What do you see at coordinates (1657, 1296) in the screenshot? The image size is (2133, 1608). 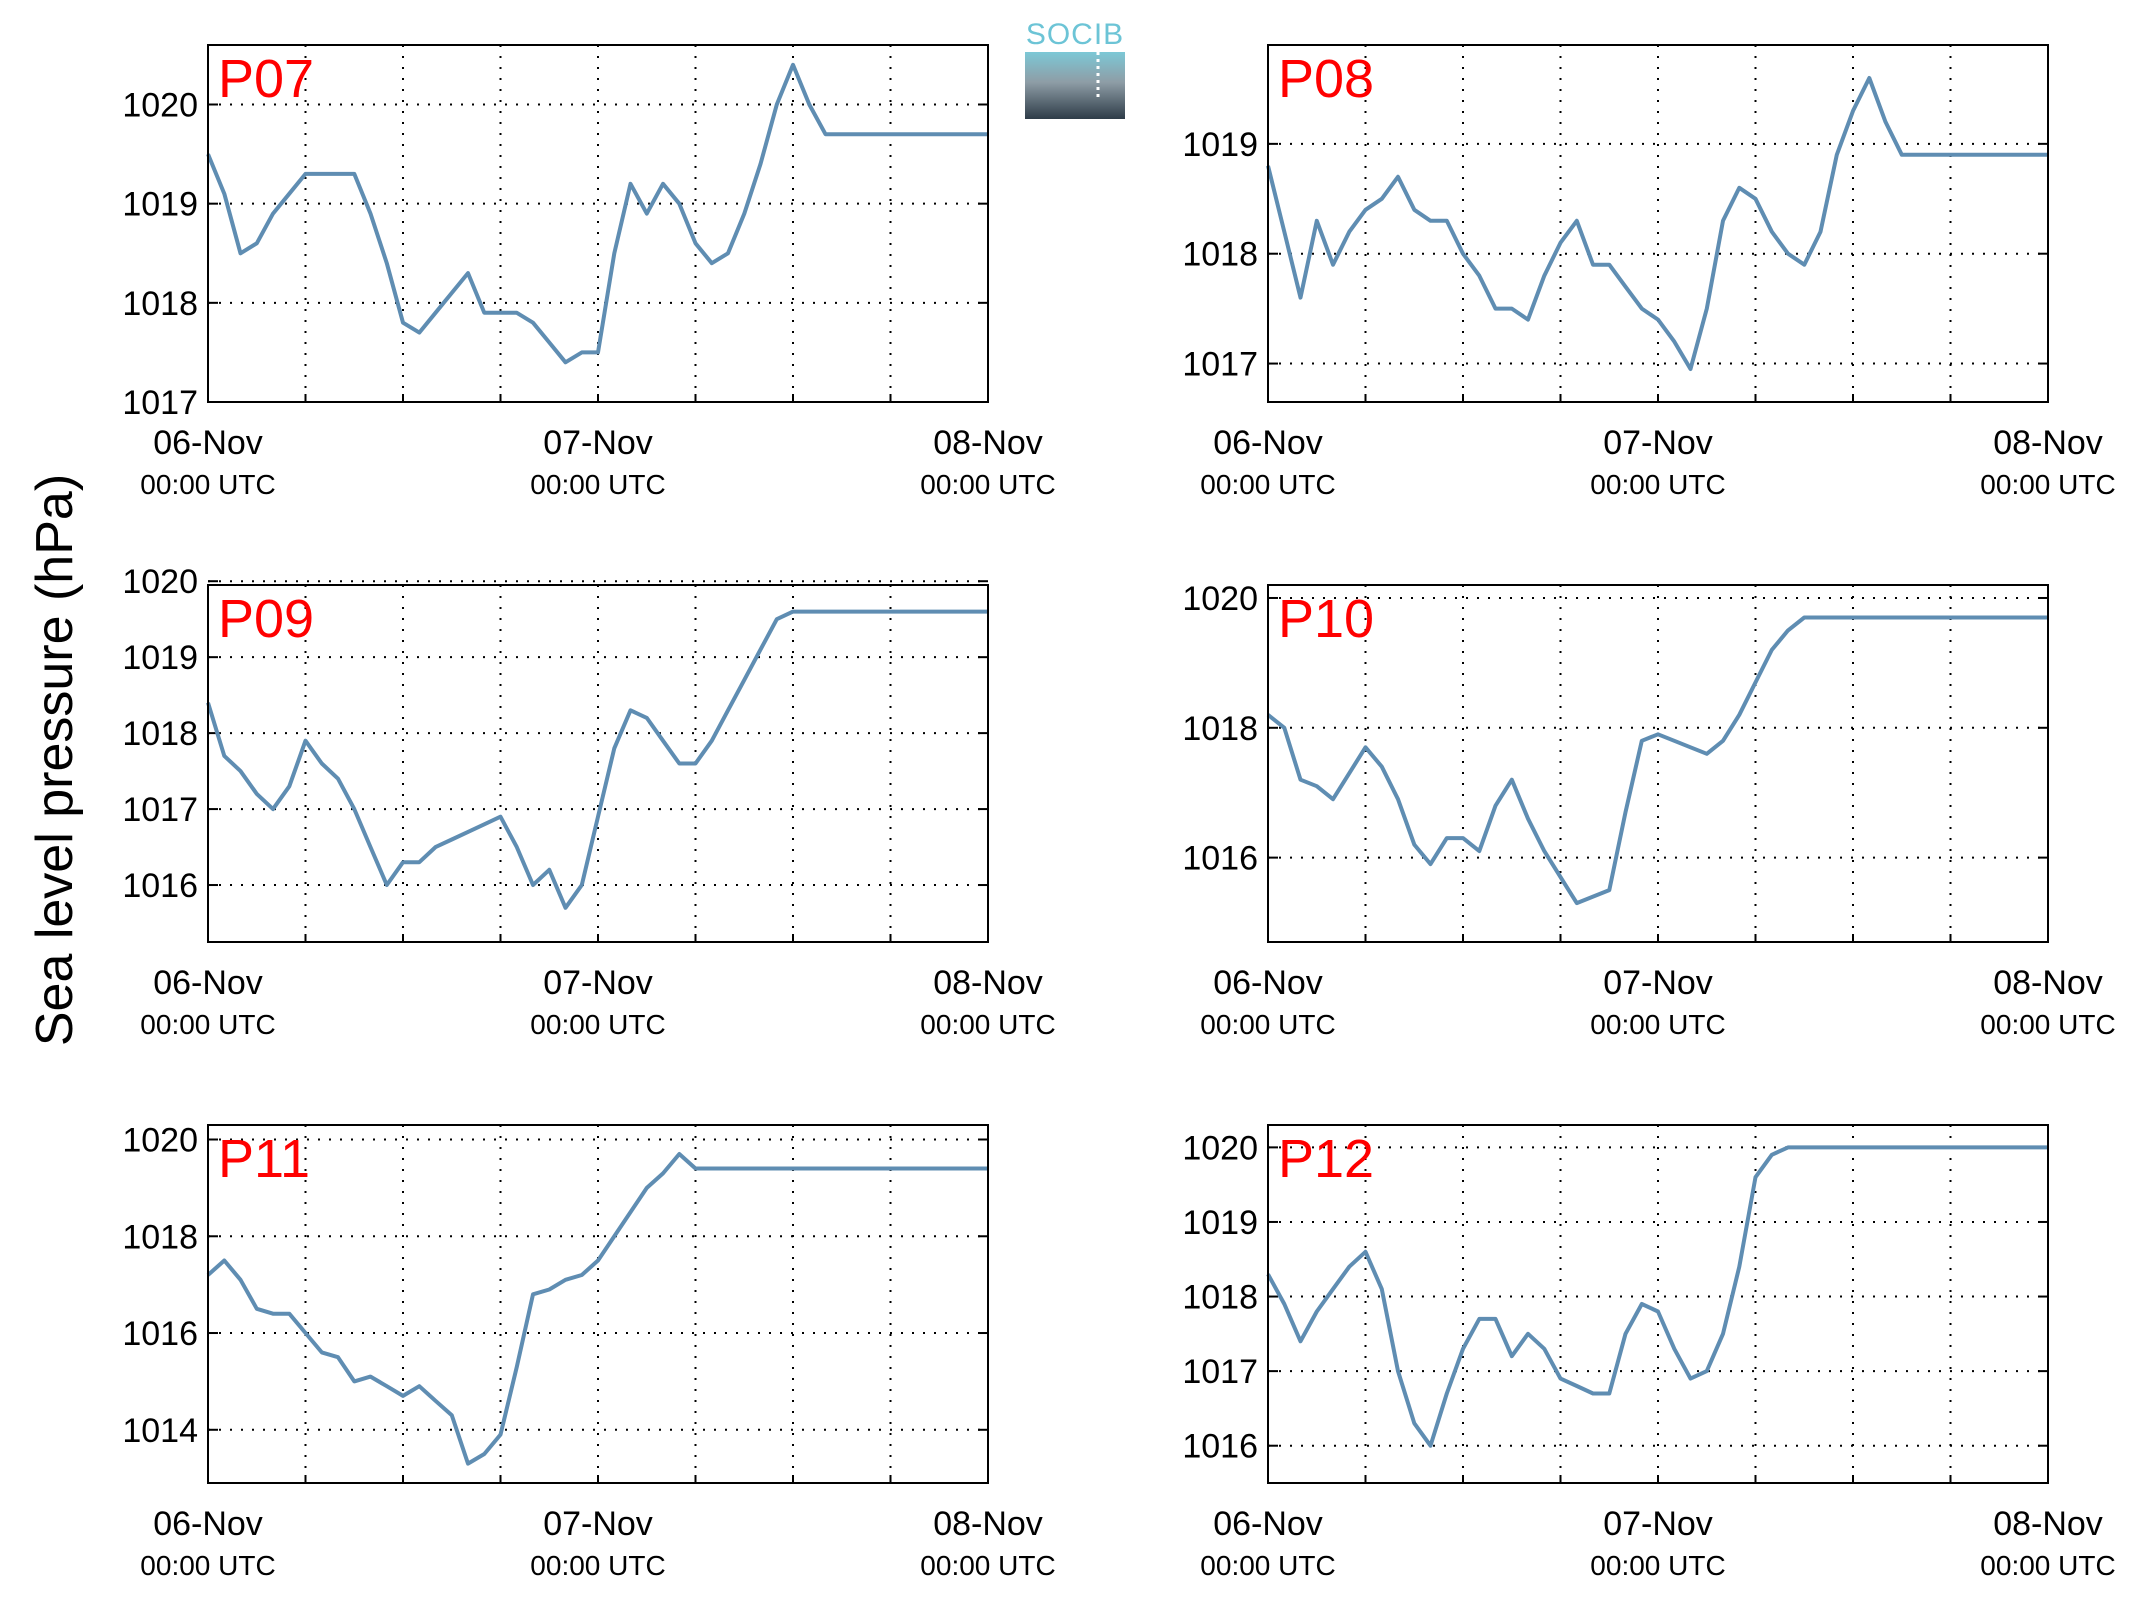 I see `series-line-p12` at bounding box center [1657, 1296].